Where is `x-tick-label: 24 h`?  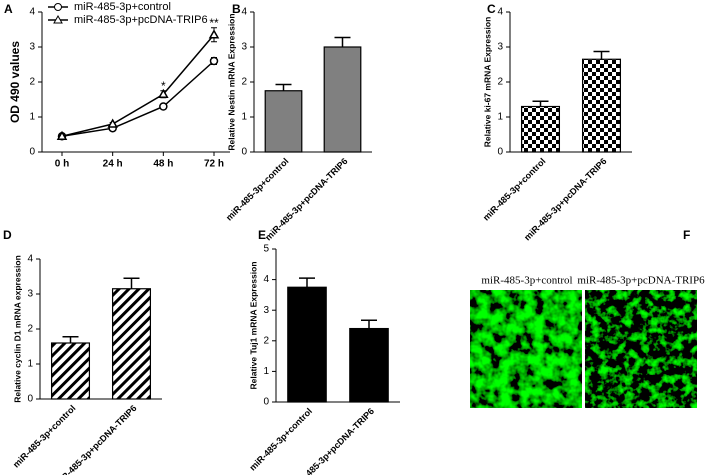
x-tick-label: 24 h is located at coordinates (113, 164).